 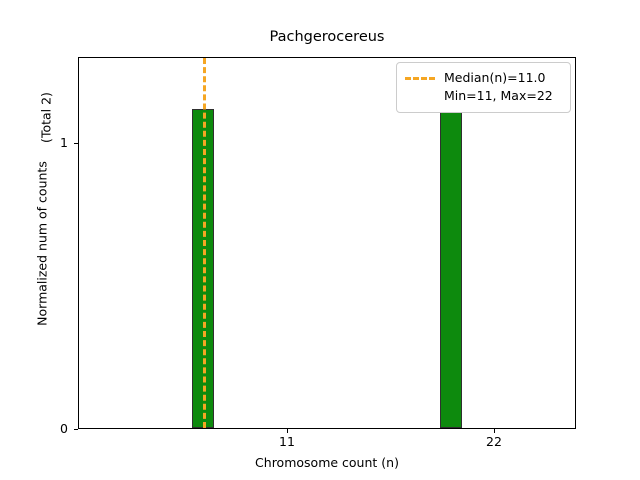 I want to click on median-line, so click(x=204, y=243).